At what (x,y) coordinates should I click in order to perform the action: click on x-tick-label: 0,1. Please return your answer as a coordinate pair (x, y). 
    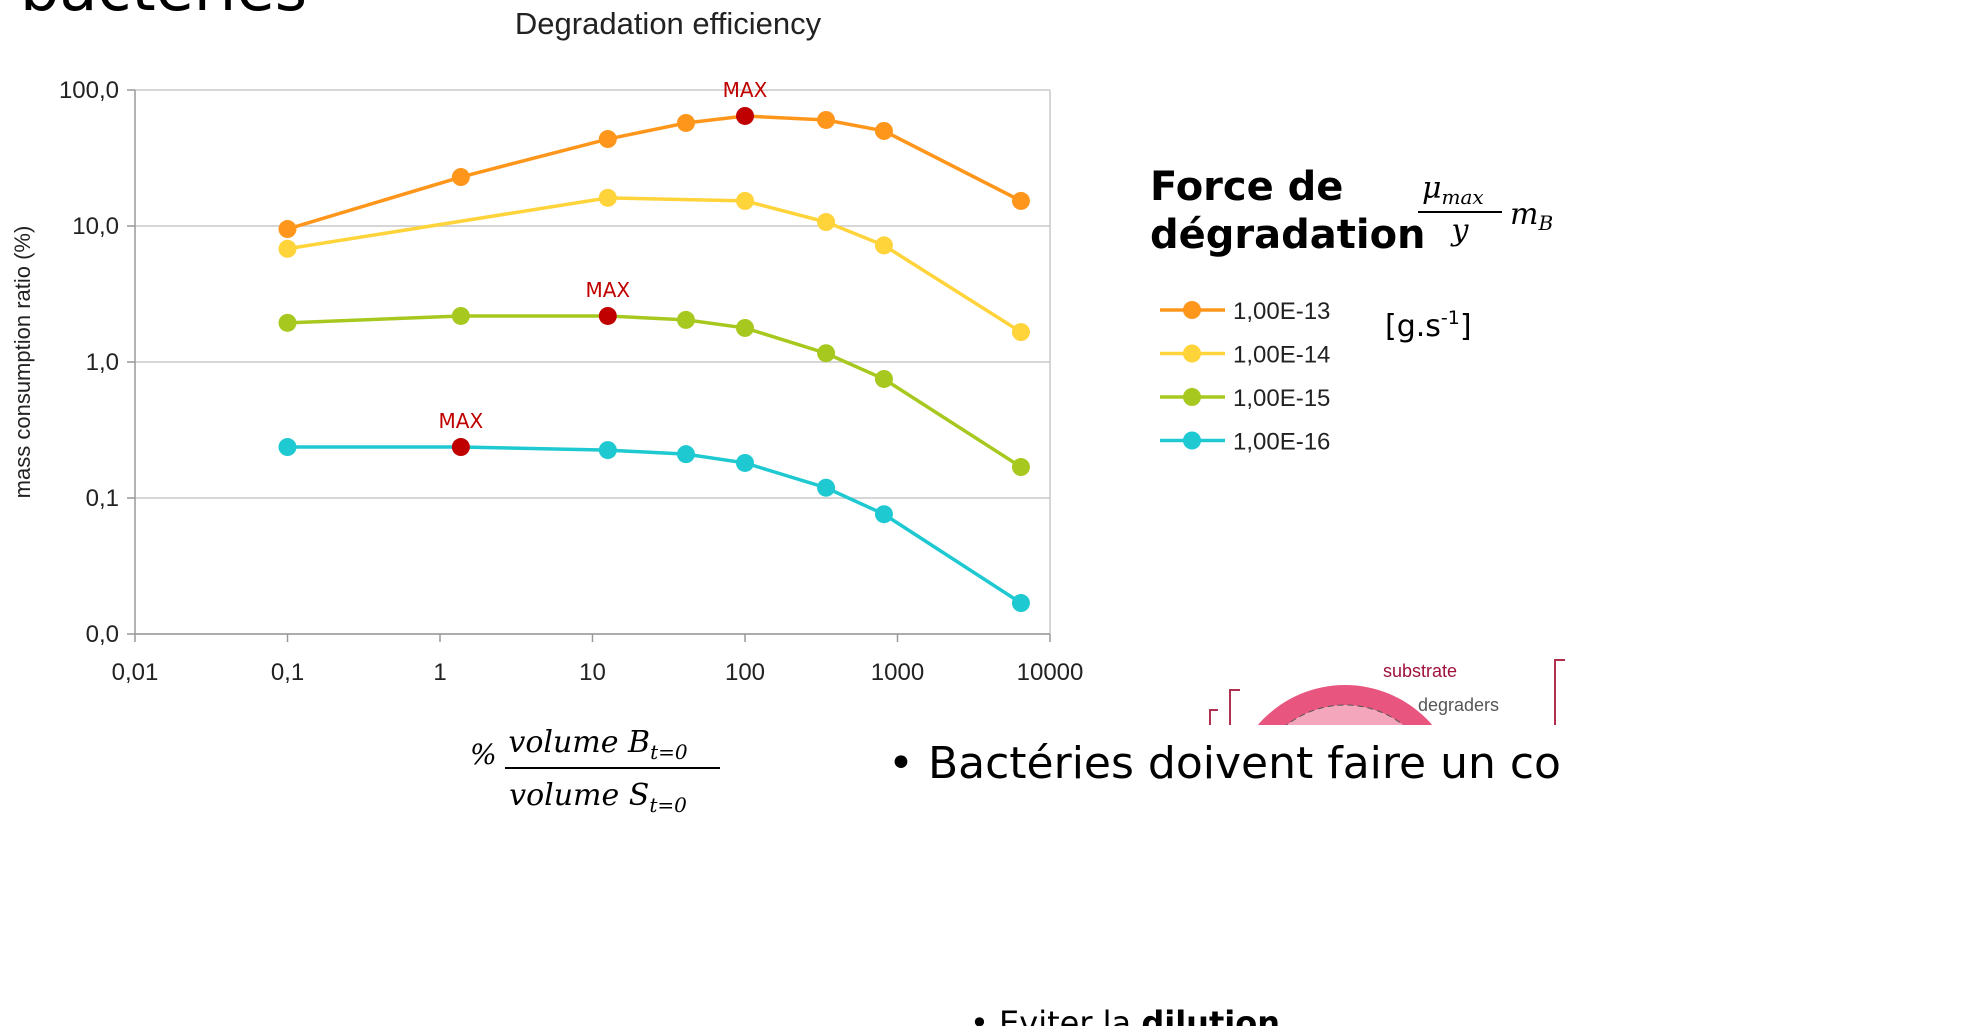
    Looking at the image, I should click on (287, 672).